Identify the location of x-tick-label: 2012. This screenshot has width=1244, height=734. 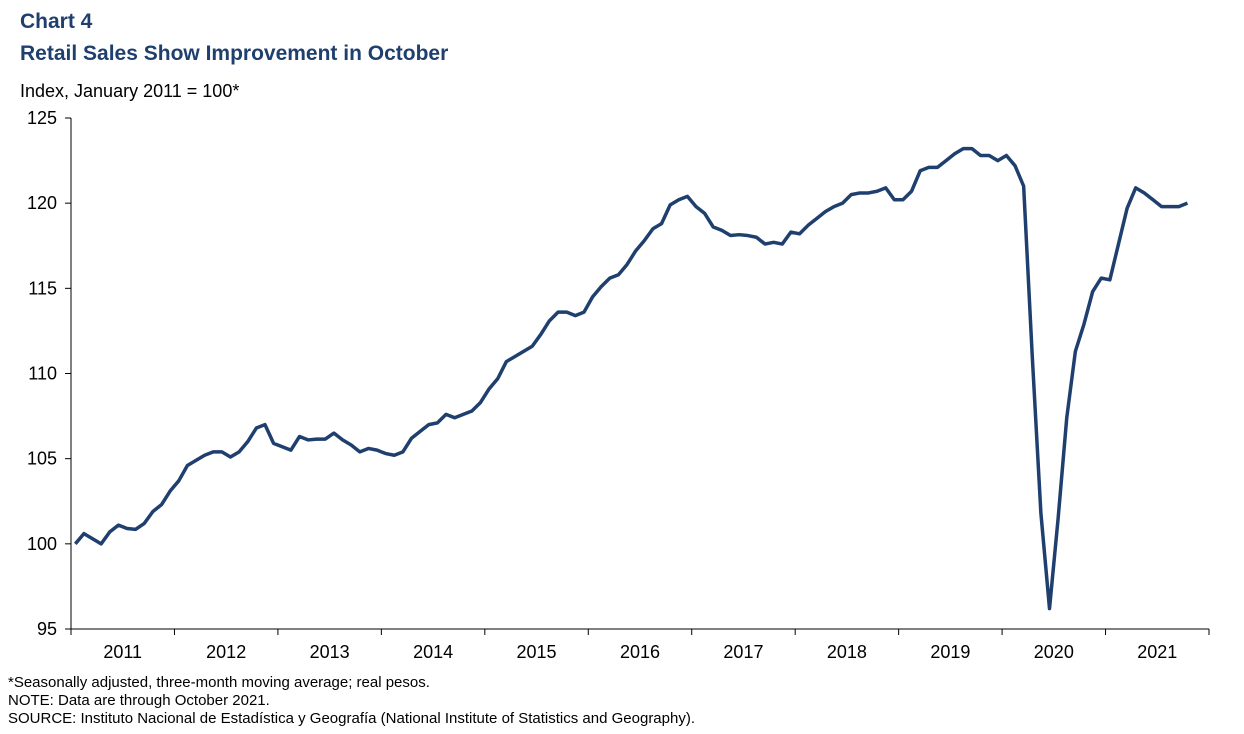
(226, 652).